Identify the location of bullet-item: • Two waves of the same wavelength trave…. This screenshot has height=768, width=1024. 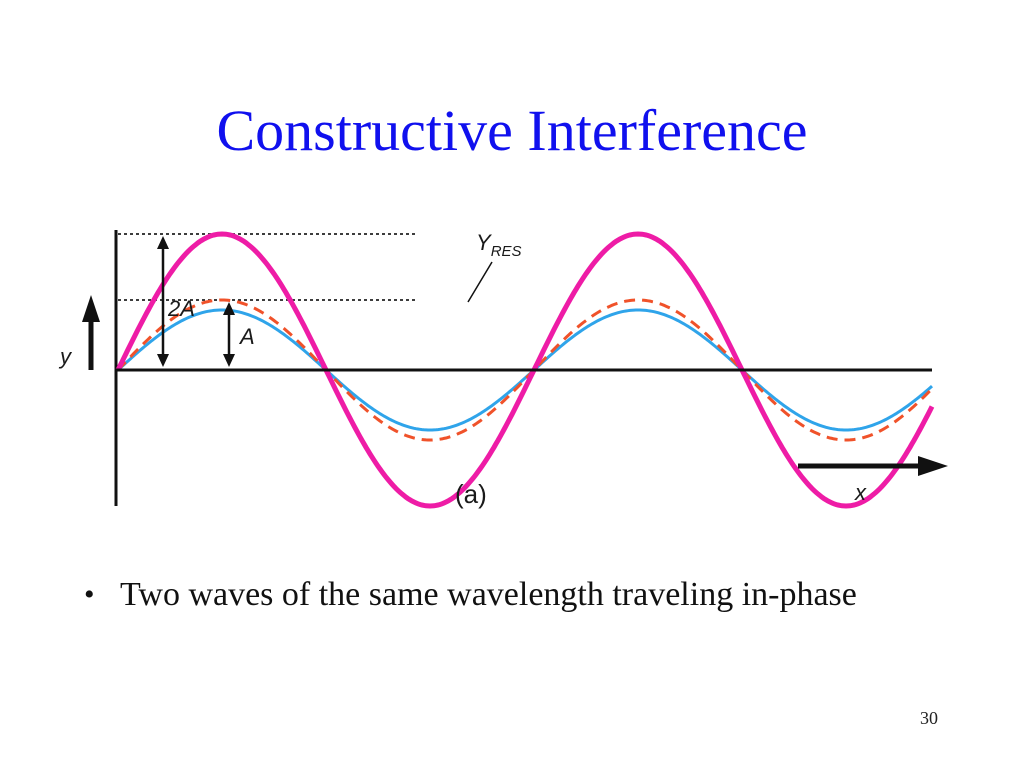
(499, 595).